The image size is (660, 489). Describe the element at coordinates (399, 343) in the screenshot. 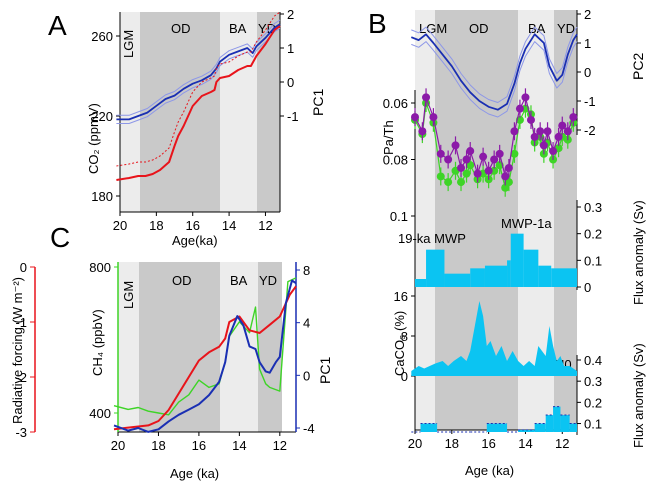

I see `caco3-axis-label: CaCO₃ (%)` at that location.